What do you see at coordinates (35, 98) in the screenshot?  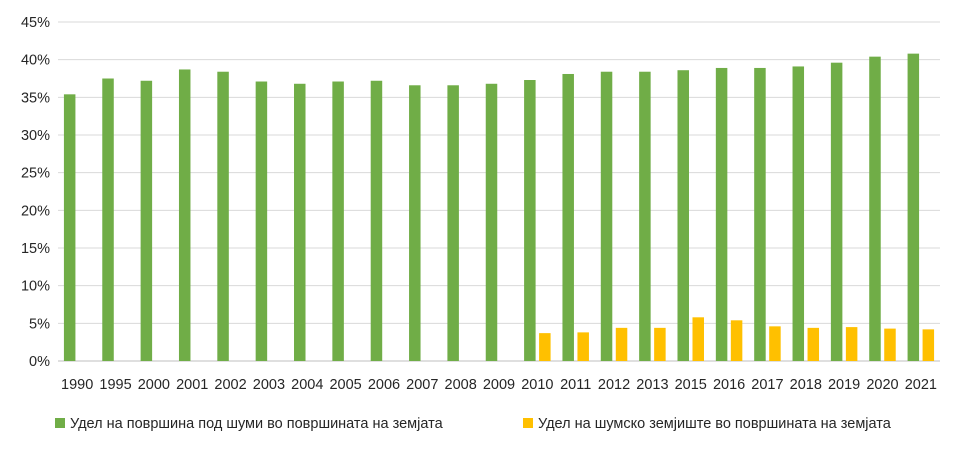 I see `y-tick-label: 35%` at bounding box center [35, 98].